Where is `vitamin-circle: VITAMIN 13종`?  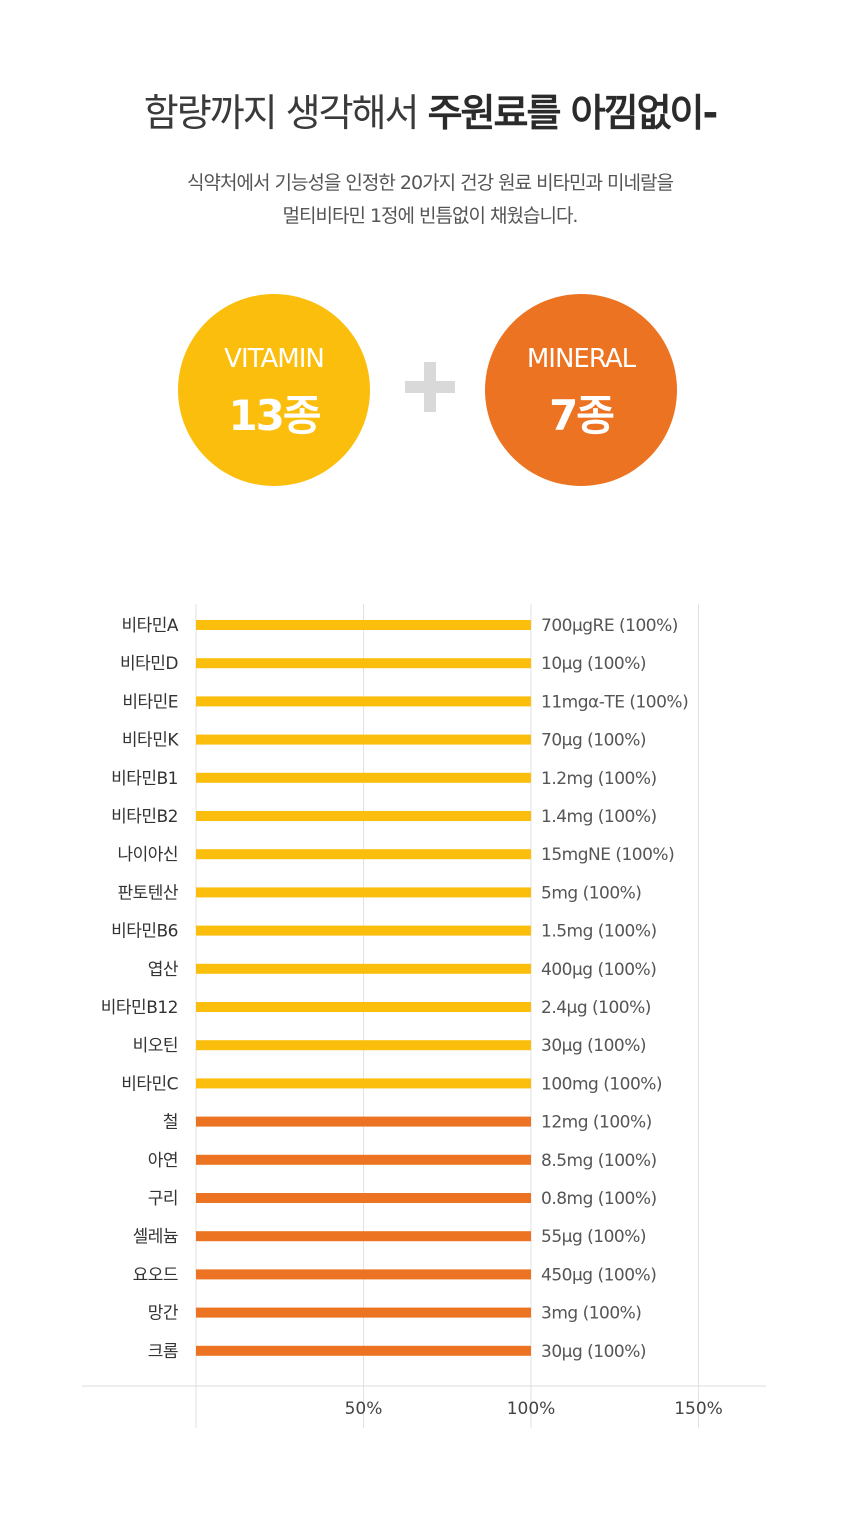 vitamin-circle: VITAMIN 13종 is located at coordinates (274, 390).